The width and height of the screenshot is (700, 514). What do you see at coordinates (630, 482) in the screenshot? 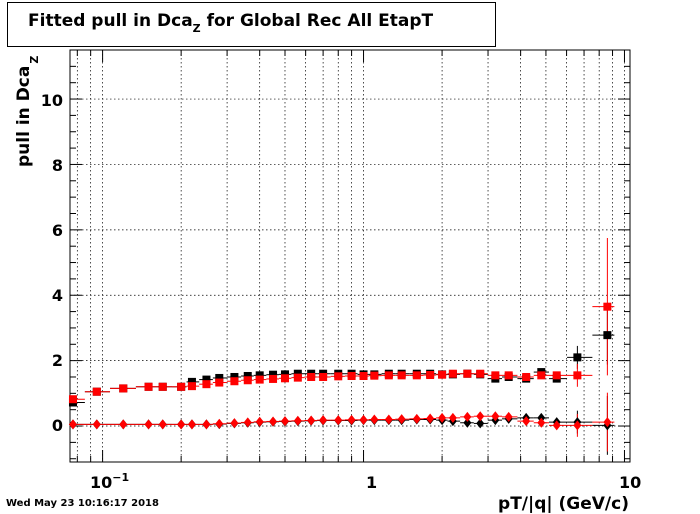
I see `x-tick-label-10: 10` at bounding box center [630, 482].